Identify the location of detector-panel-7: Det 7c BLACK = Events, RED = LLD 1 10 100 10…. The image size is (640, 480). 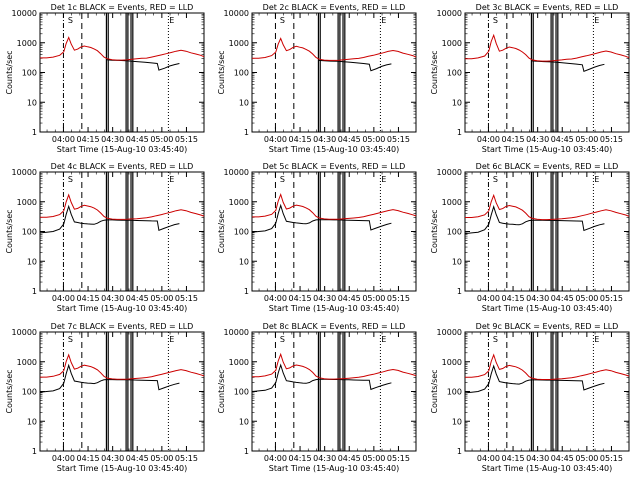
(105, 397).